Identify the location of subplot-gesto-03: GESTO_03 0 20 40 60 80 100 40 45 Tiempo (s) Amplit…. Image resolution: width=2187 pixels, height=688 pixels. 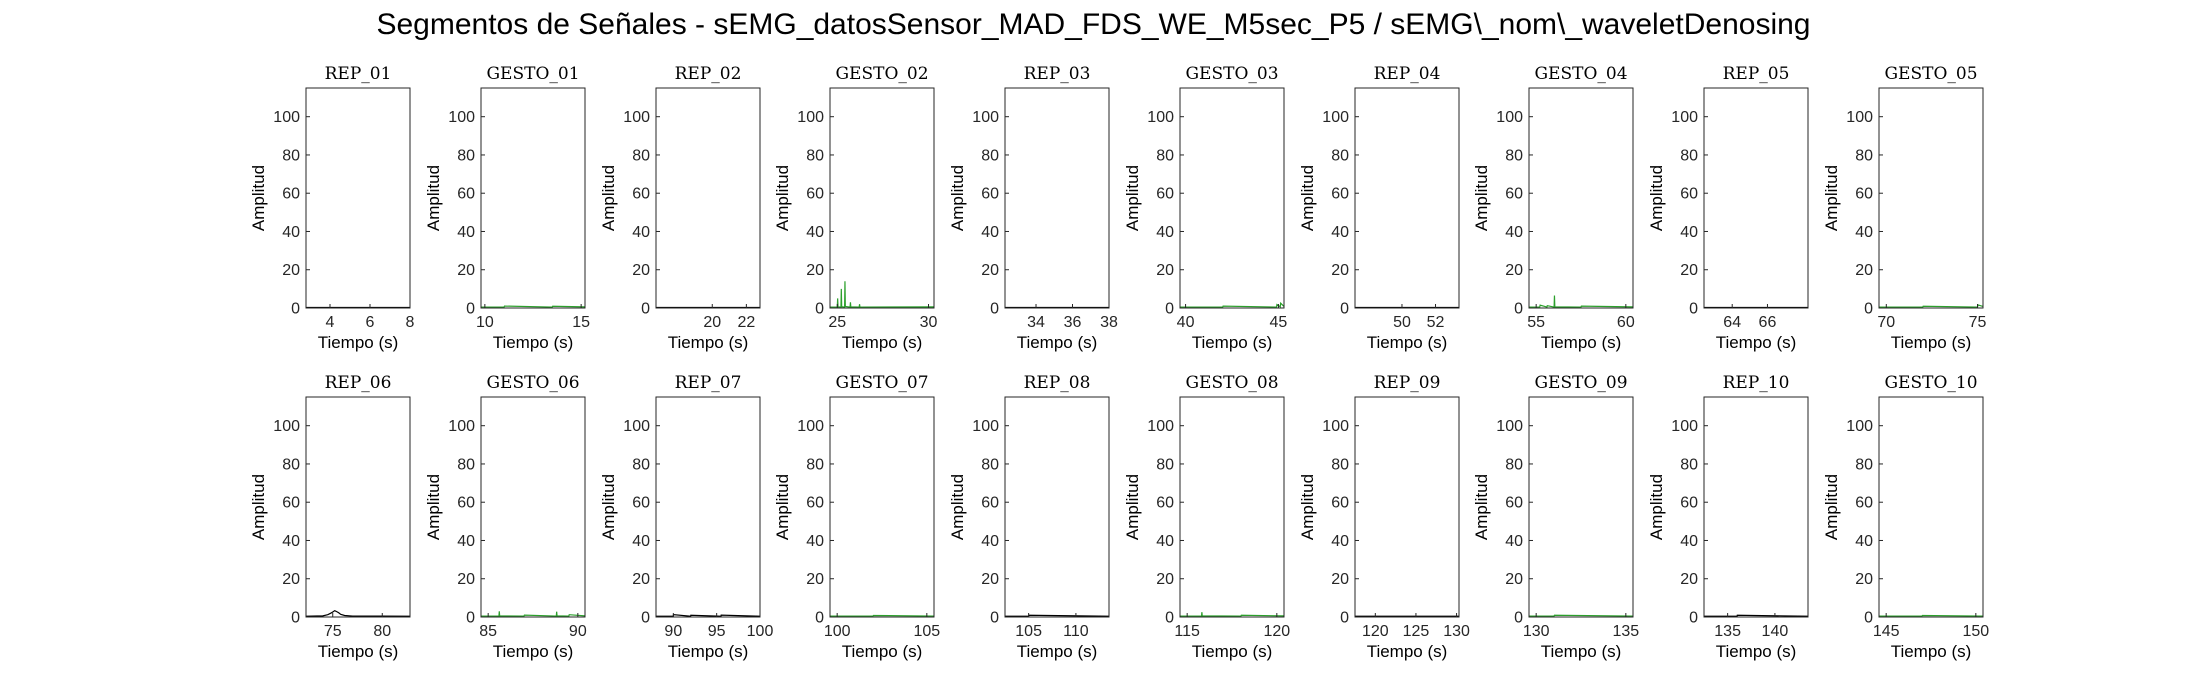
(1205, 208).